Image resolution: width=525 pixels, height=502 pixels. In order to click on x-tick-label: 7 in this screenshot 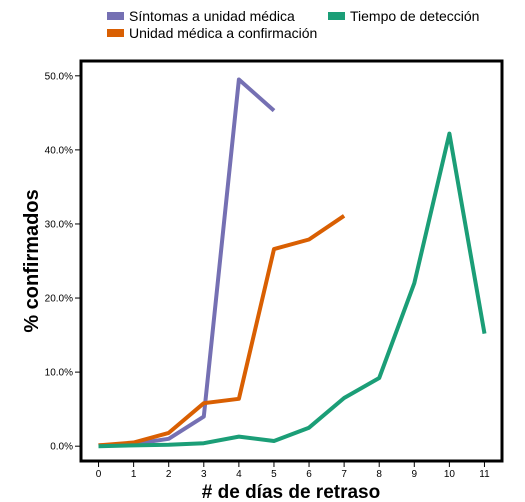, I will do `click(344, 474)`.